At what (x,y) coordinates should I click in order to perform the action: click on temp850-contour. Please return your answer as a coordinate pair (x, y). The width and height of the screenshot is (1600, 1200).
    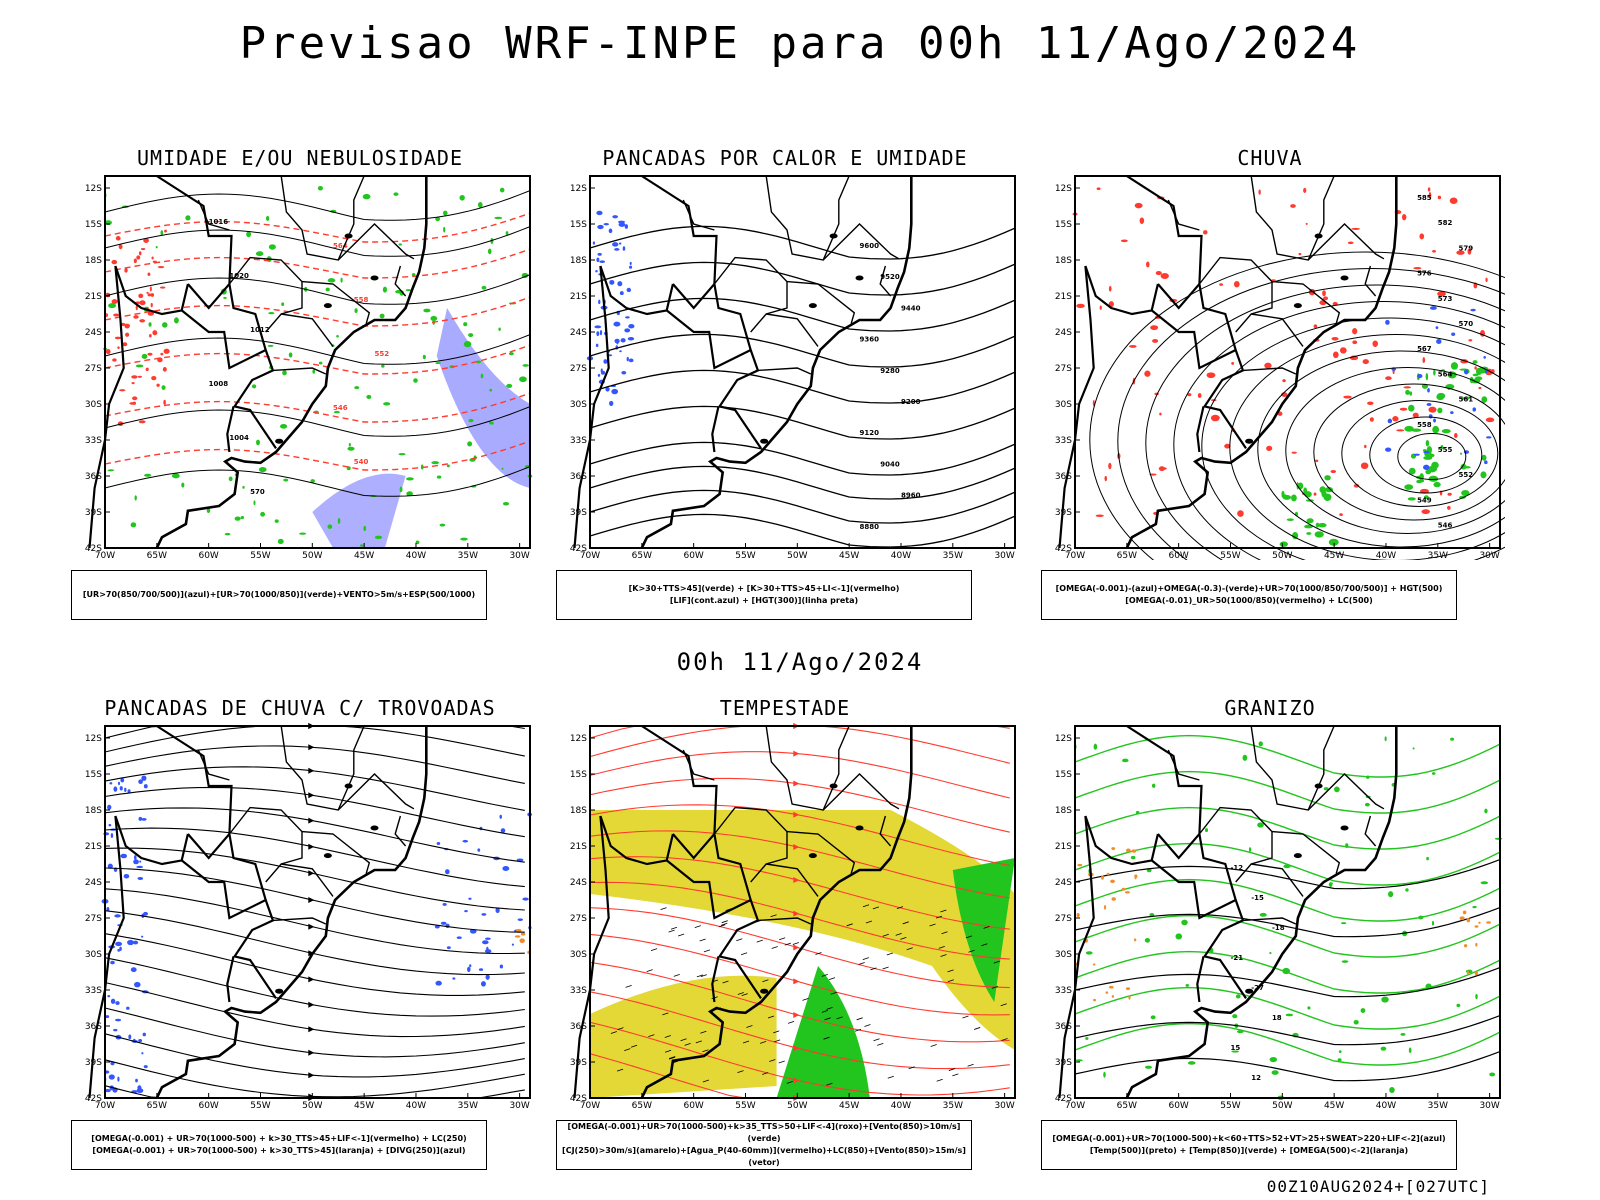
    Looking at the image, I should click on (1287, 828).